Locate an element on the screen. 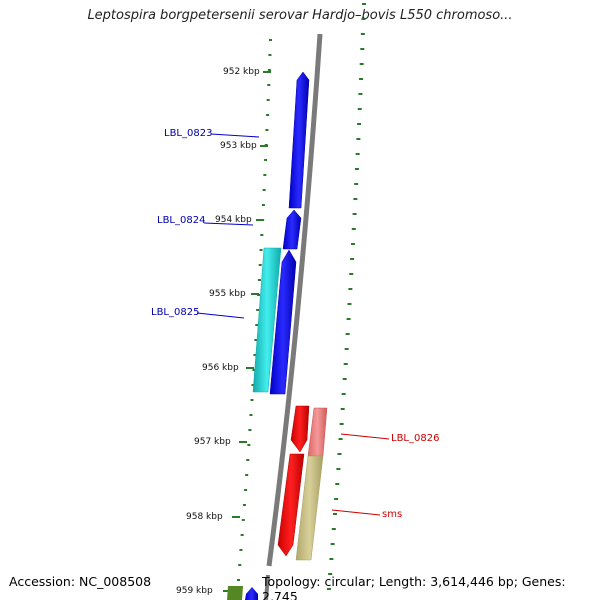 This screenshot has width=600, height=600. gene-lbl-0825-arrow is located at coordinates (283, 322).